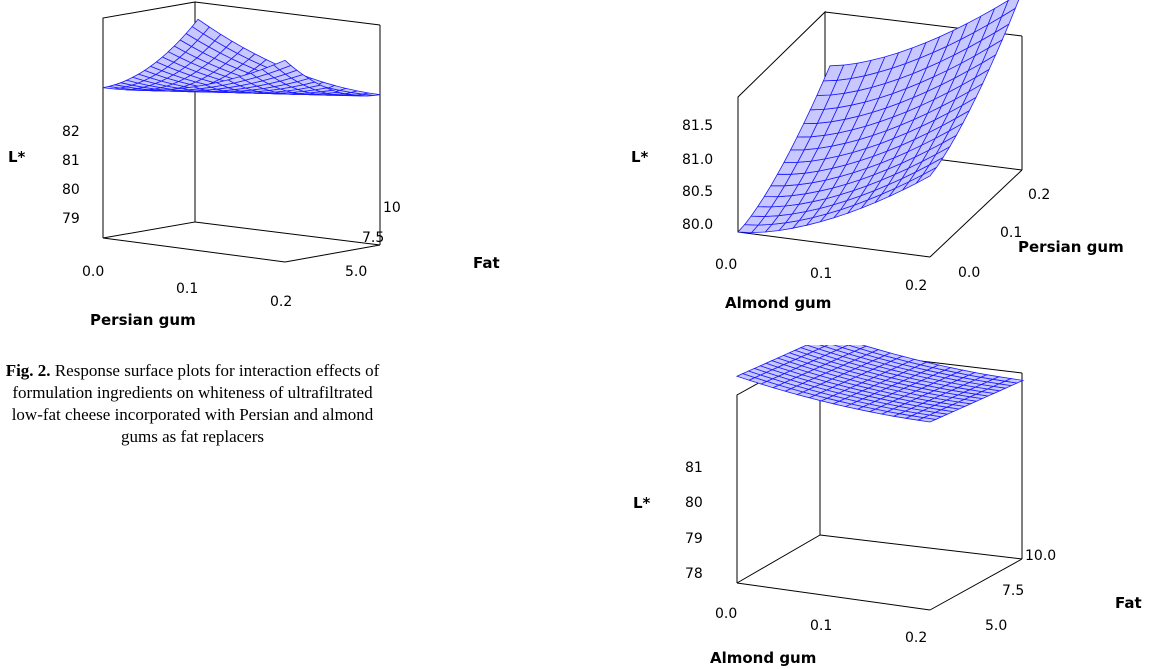 The image size is (1162, 669). I want to click on z-tick-label: 81.5, so click(697, 126).